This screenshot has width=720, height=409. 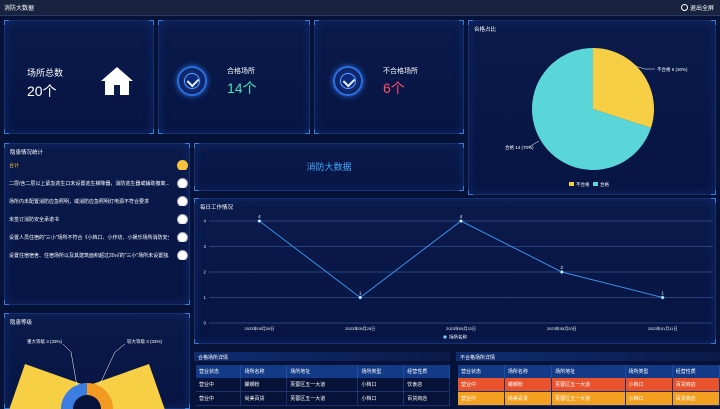 I want to click on unqualified-table-title: 不合格场所详情, so click(x=478, y=358).